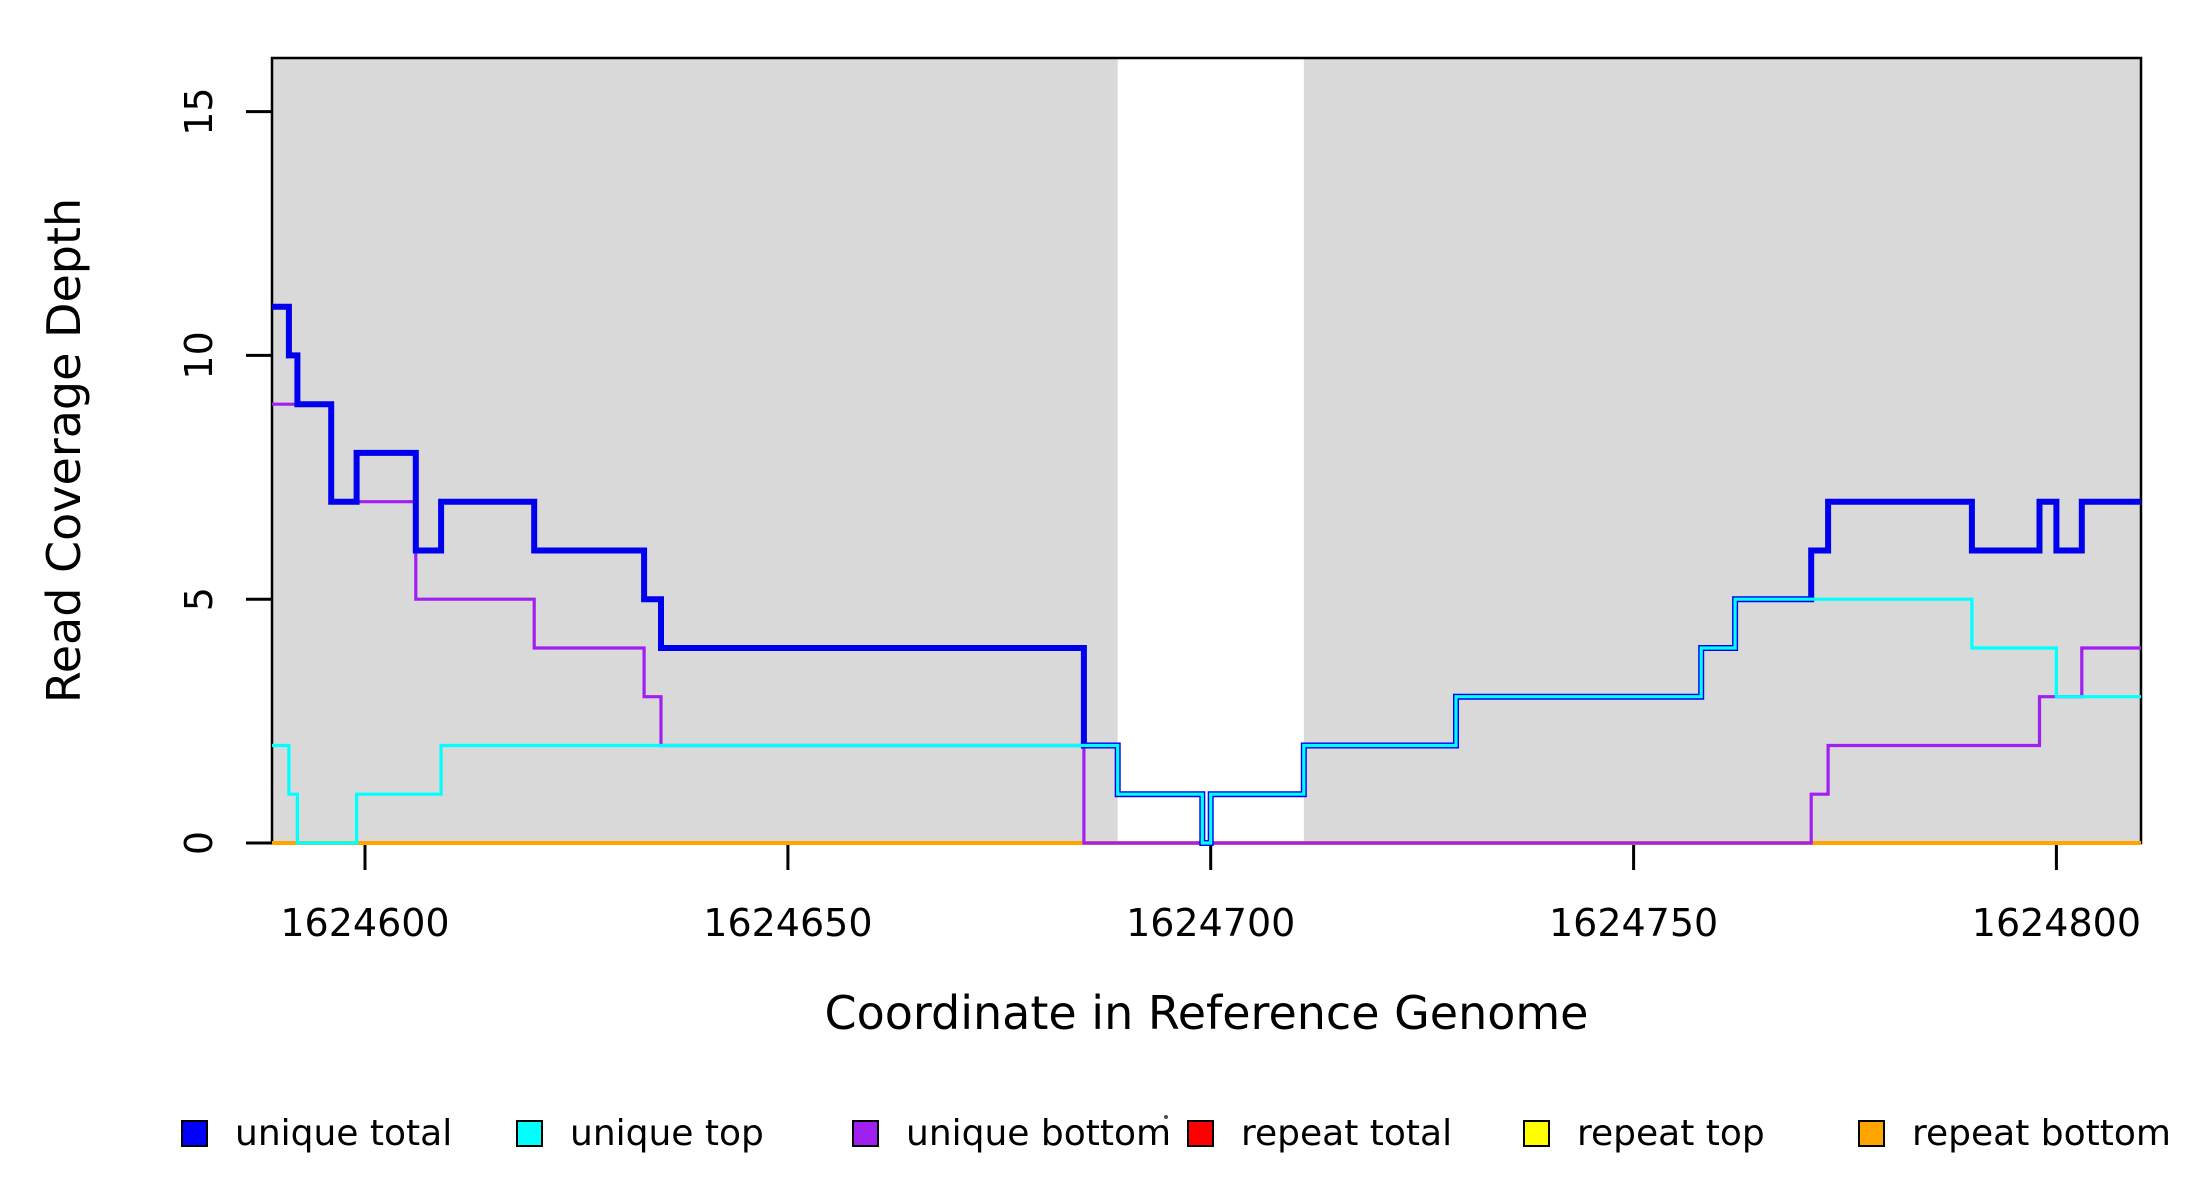 The width and height of the screenshot is (2200, 1200). What do you see at coordinates (2056, 923) in the screenshot?
I see `x-tick-label: 1624800` at bounding box center [2056, 923].